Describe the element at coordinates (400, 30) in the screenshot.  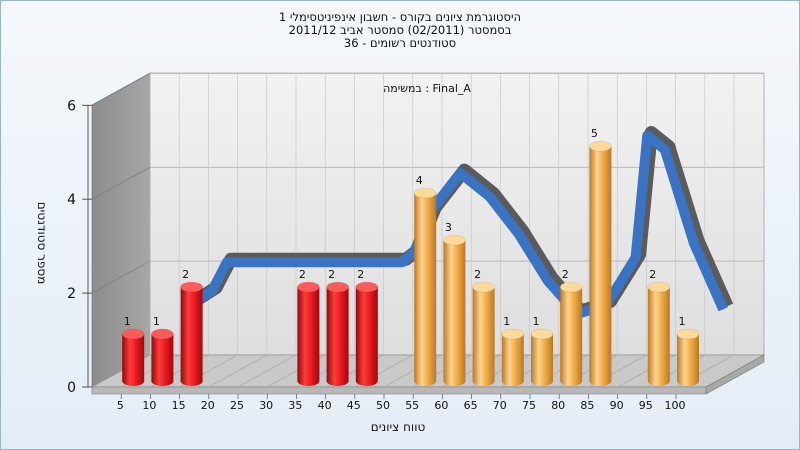
I see `chart-title-line-2: בסמסטר (02/2011) סמסטר אביב 2011/12` at that location.